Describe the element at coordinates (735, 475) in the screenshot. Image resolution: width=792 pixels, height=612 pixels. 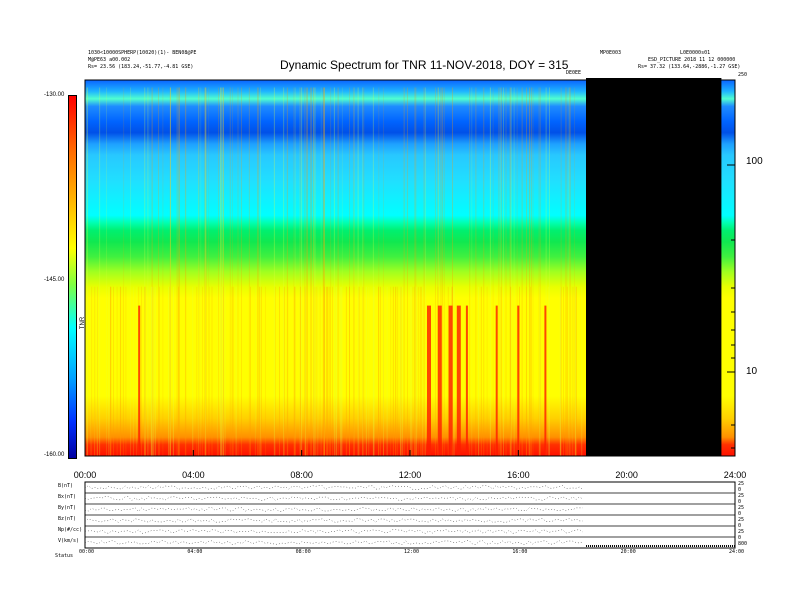
I see `x-tick-label: 24:00` at that location.